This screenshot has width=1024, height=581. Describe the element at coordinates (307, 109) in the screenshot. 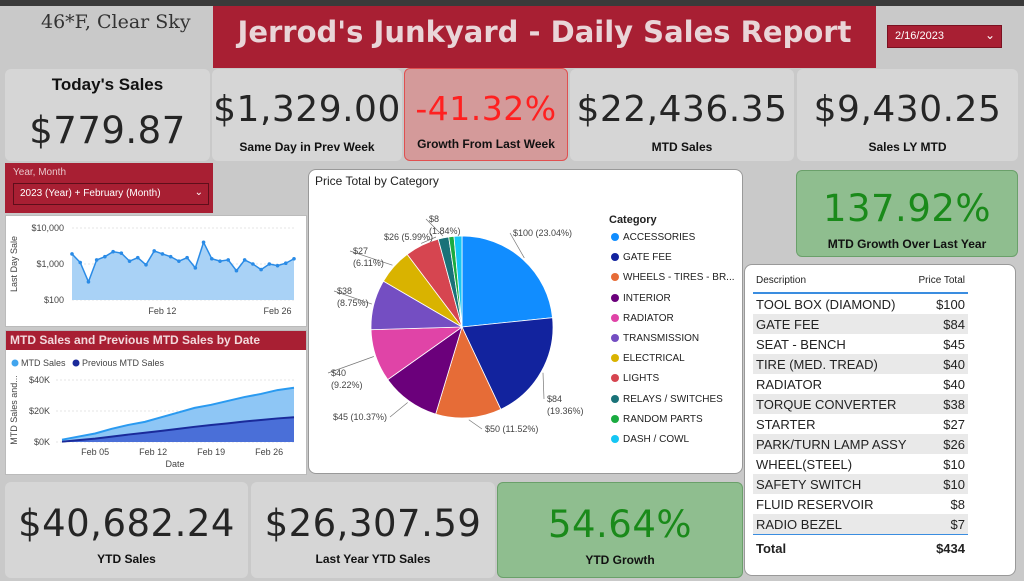

I see `prev-week-value: $1,329.00` at that location.